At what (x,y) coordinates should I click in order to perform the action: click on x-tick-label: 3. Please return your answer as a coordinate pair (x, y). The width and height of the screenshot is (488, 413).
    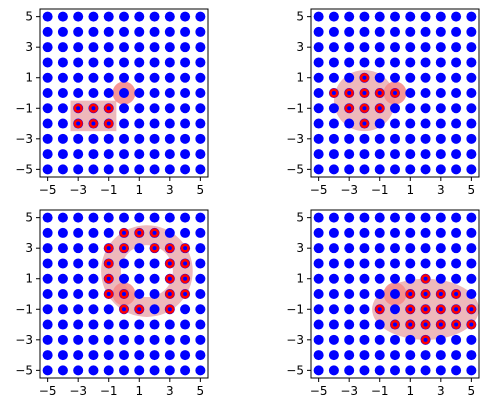
    Looking at the image, I should click on (170, 391).